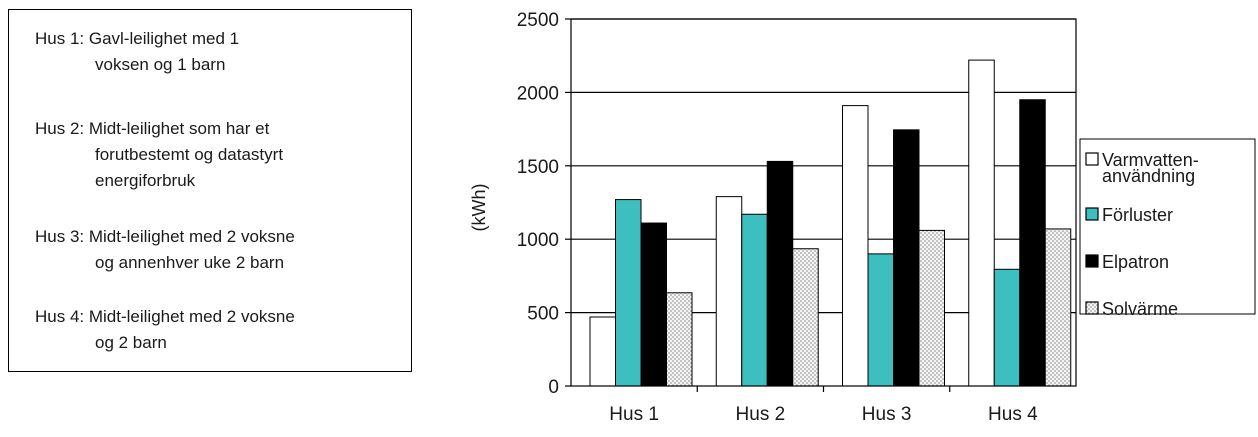  I want to click on legend-entry: Förluster, so click(1129, 215).